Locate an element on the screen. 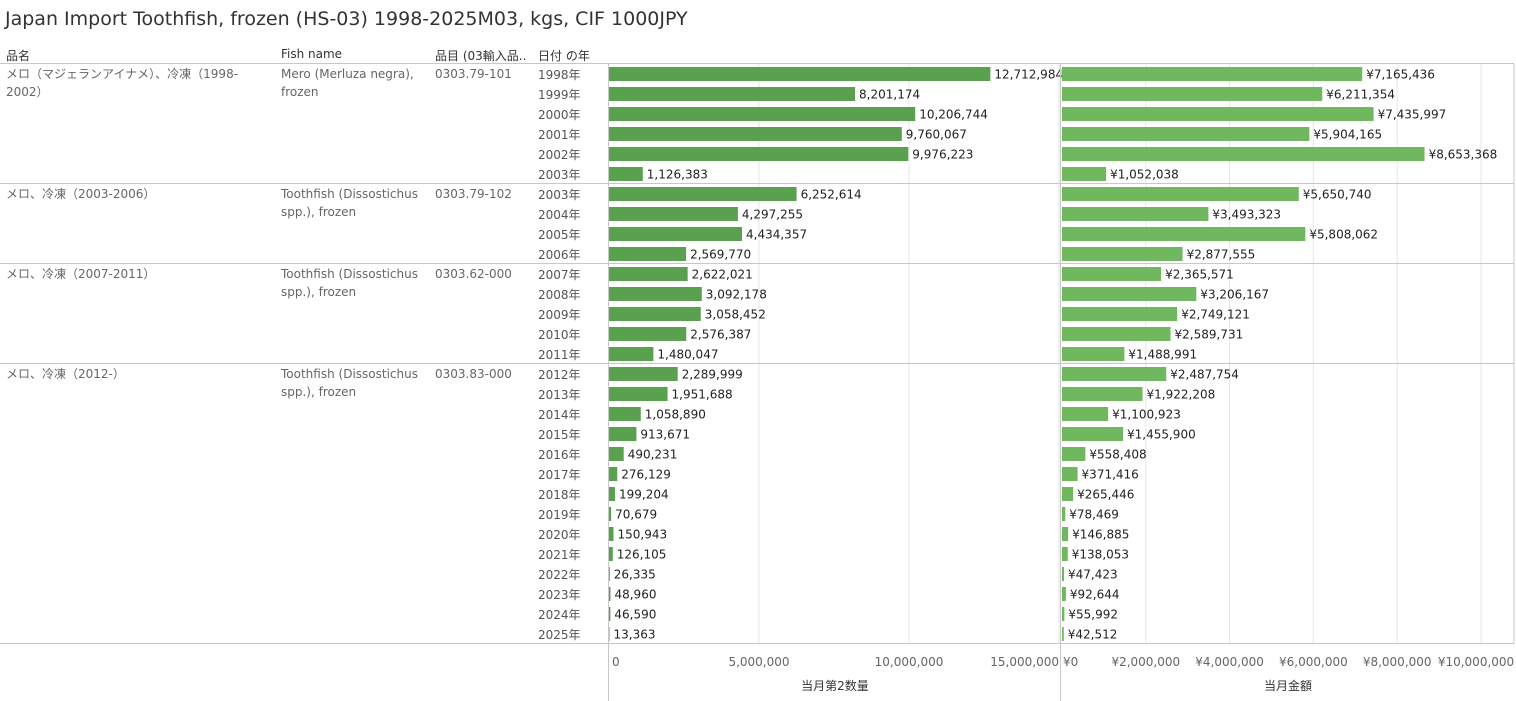 Image resolution: width=1516 pixels, height=701 pixels. value-data-label: ¥1,052,038 is located at coordinates (1144, 175).